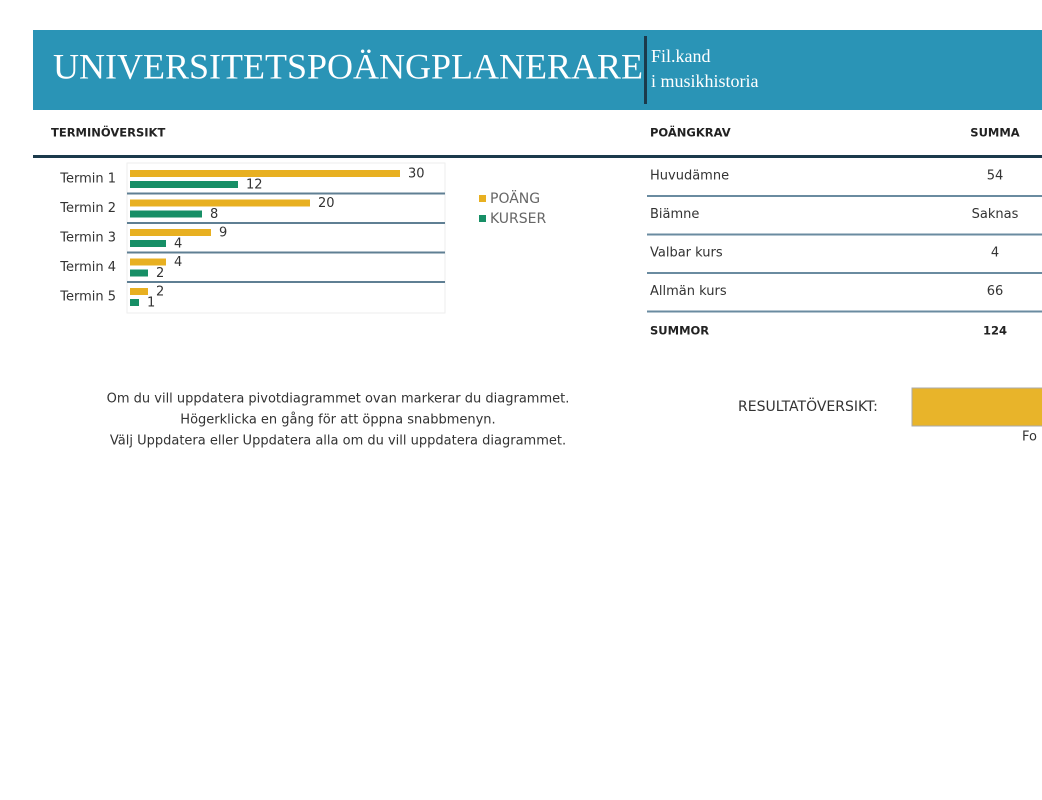 The width and height of the screenshot is (1042, 800). I want to click on category-label: Termin 3, so click(87, 238).